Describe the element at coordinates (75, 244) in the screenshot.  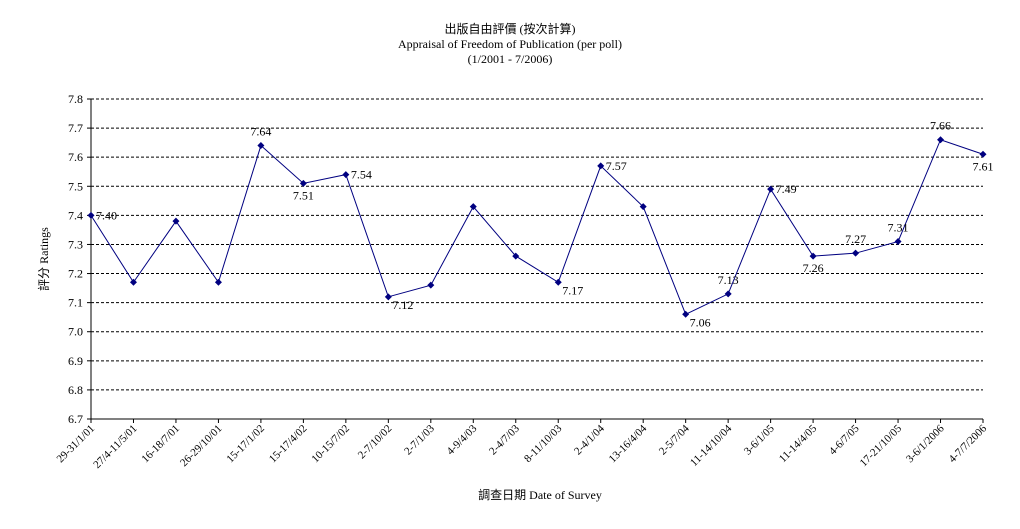
I see `y-tick-label: 7.3` at that location.